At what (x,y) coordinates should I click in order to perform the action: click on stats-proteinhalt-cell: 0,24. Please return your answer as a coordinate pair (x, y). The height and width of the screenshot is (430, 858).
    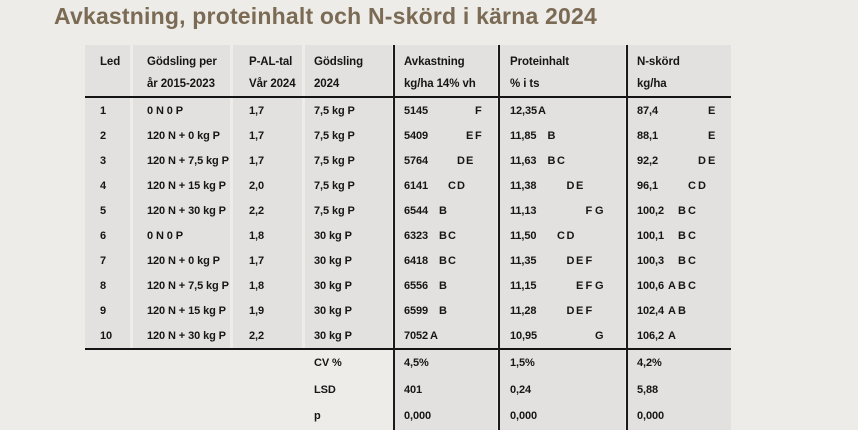
    Looking at the image, I should click on (562, 389).